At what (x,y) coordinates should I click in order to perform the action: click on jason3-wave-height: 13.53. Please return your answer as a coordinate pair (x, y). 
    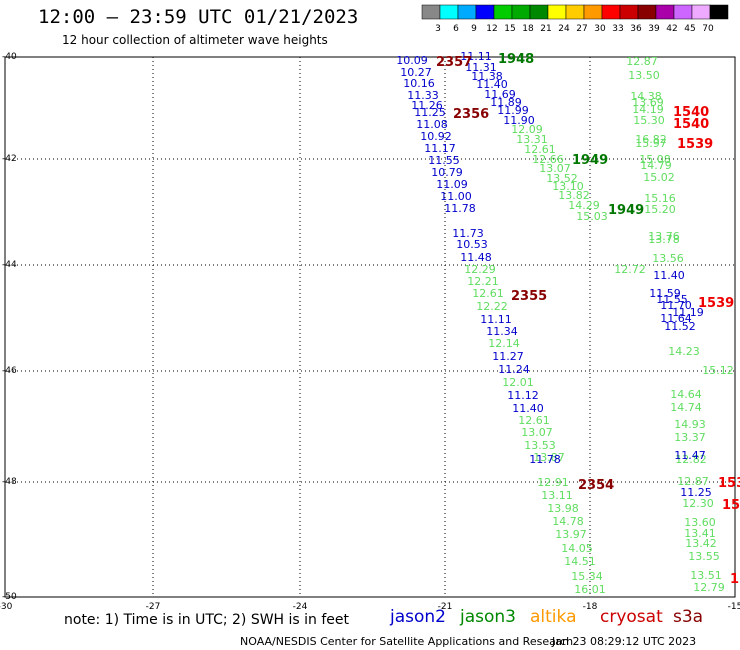
    Looking at the image, I should click on (540, 445).